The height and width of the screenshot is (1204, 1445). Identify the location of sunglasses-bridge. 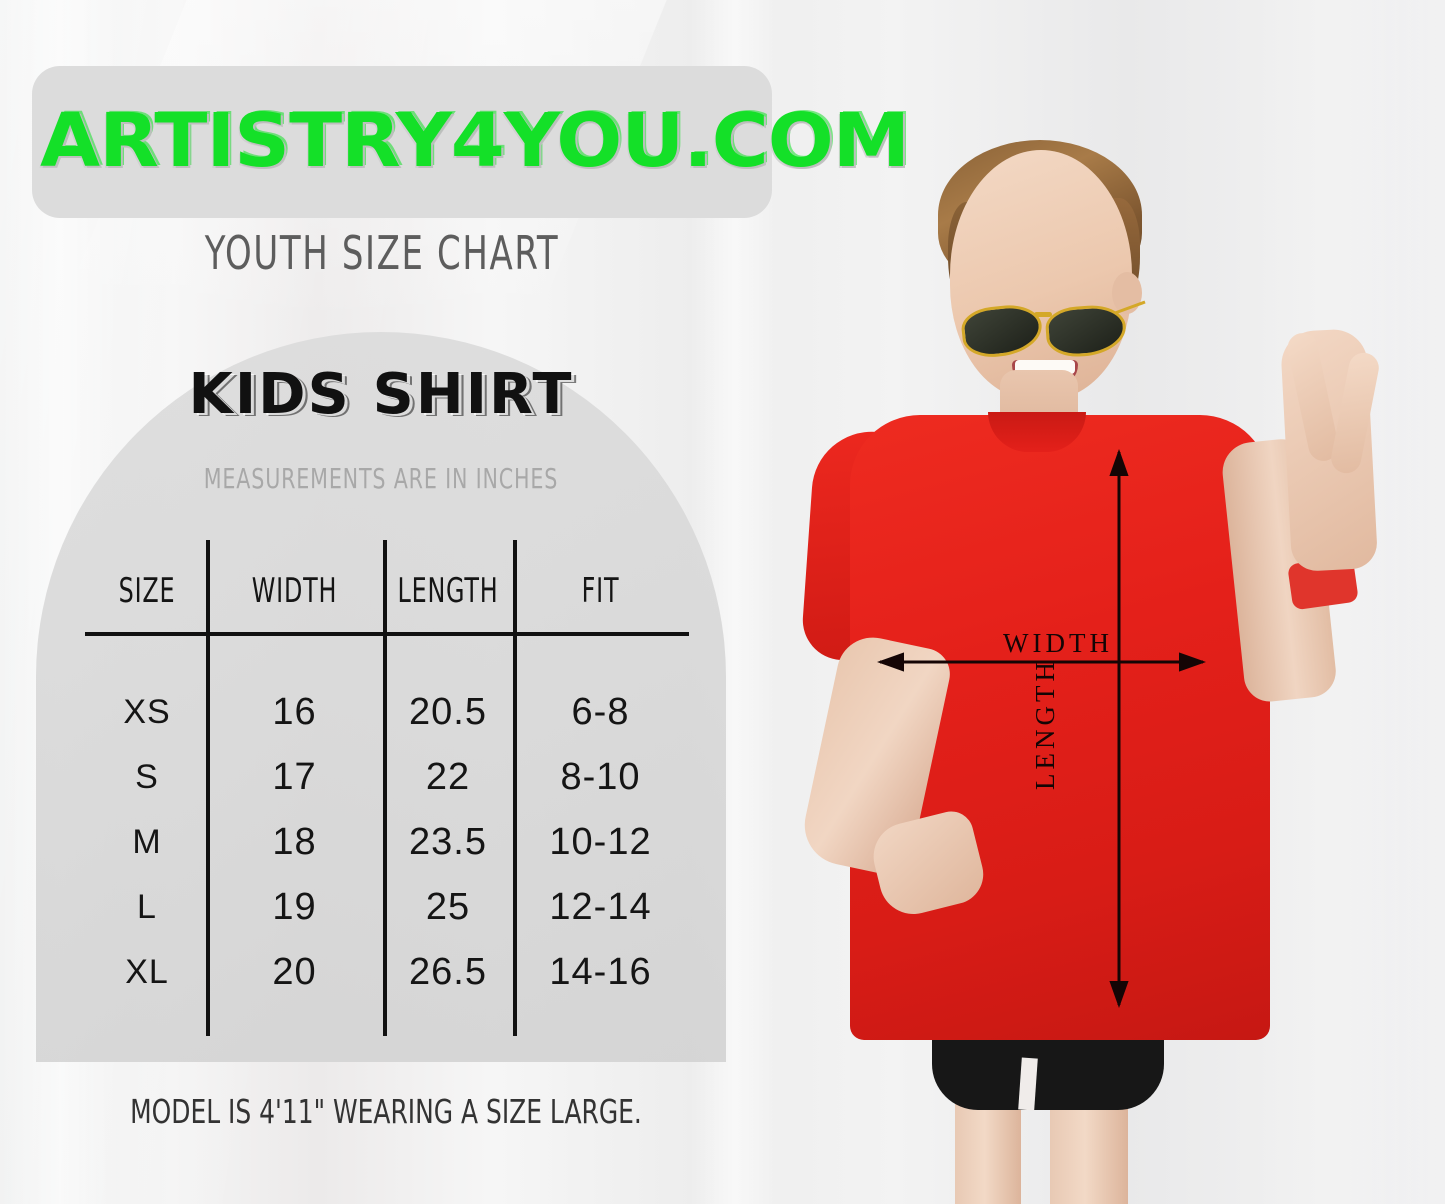
(1043, 314).